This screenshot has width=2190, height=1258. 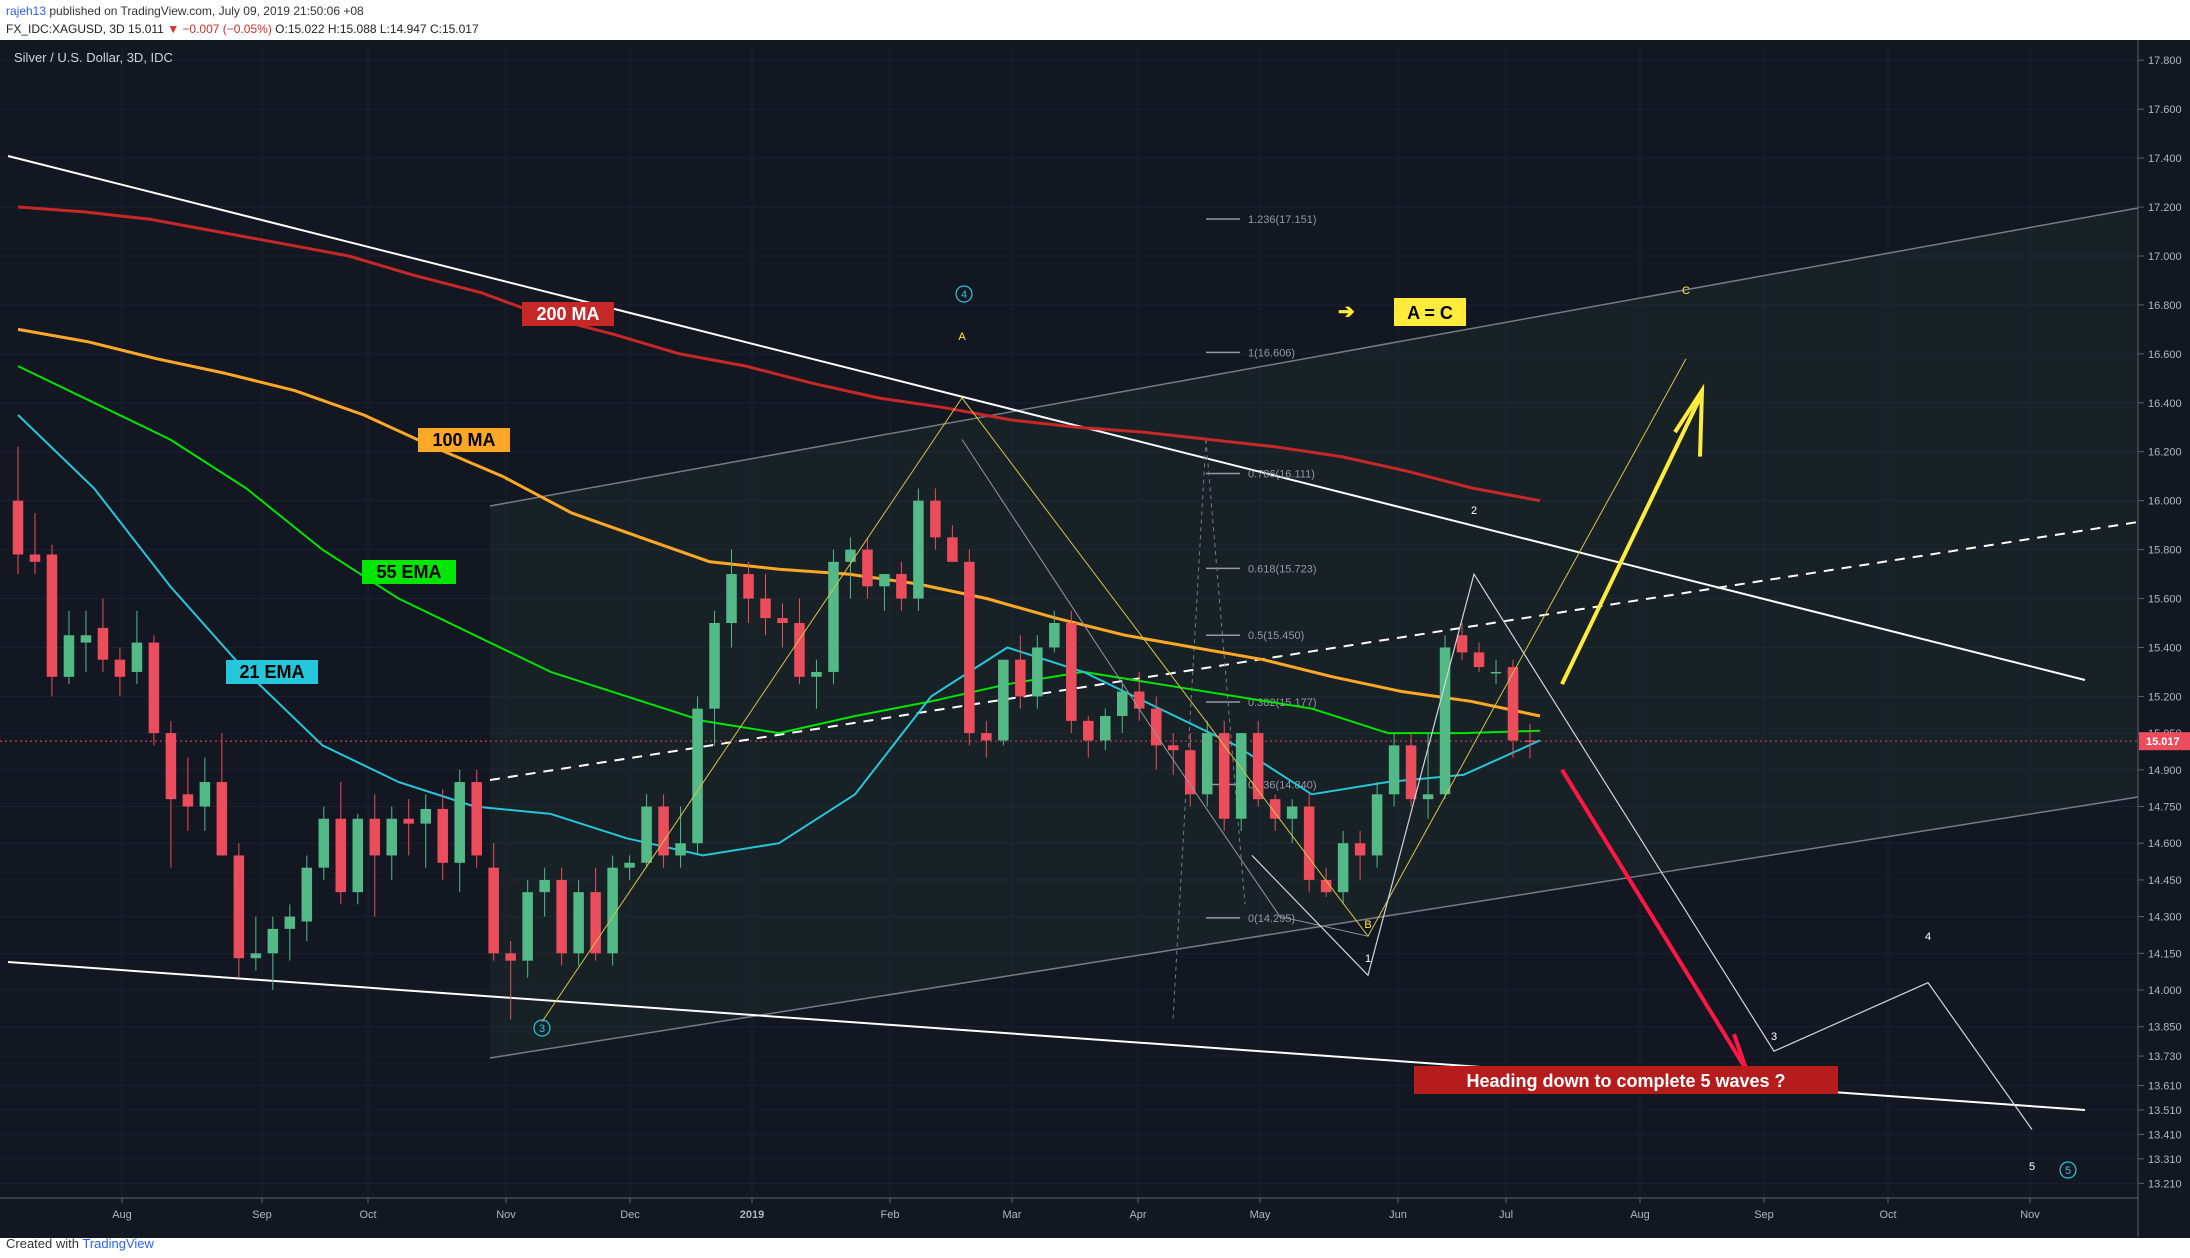 I want to click on price-tick-label-21: 14.000, so click(x=2165, y=991).